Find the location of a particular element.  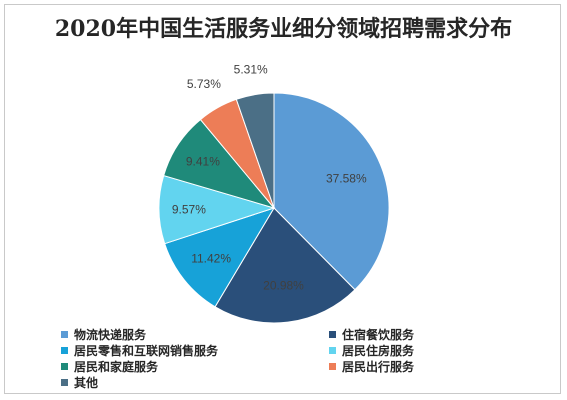

legend-label: 物流快递服务 is located at coordinates (110, 334).